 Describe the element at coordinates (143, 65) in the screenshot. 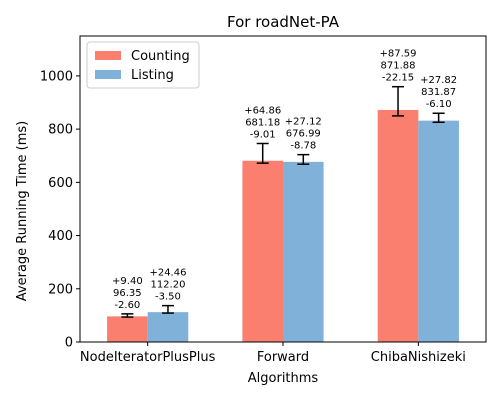

I see `legend: Counting Listing` at that location.